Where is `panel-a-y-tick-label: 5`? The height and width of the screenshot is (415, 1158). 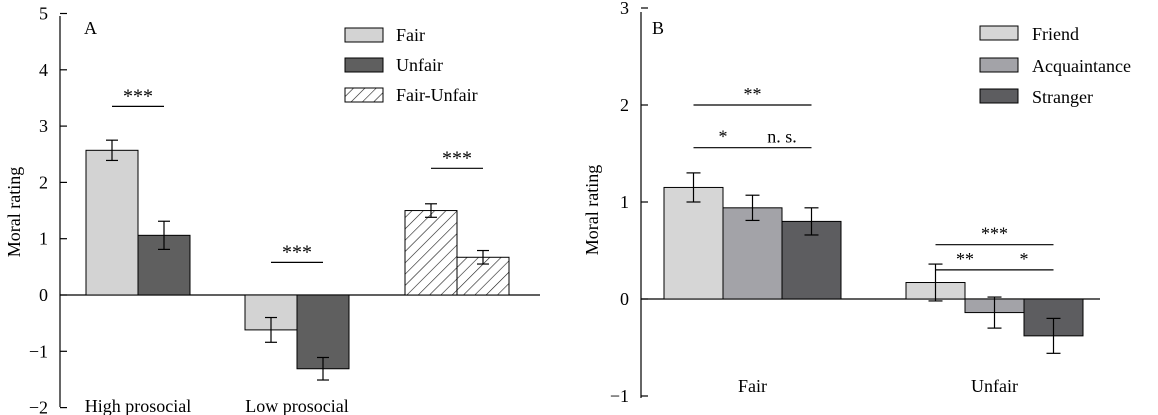 panel-a-y-tick-label: 5 is located at coordinates (43, 14).